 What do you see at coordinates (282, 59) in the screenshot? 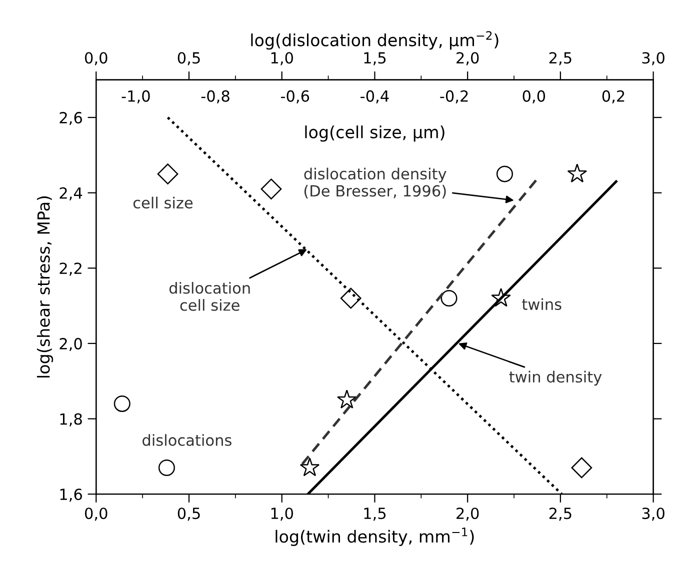
I see `x2-tick-label: 1,0` at bounding box center [282, 59].